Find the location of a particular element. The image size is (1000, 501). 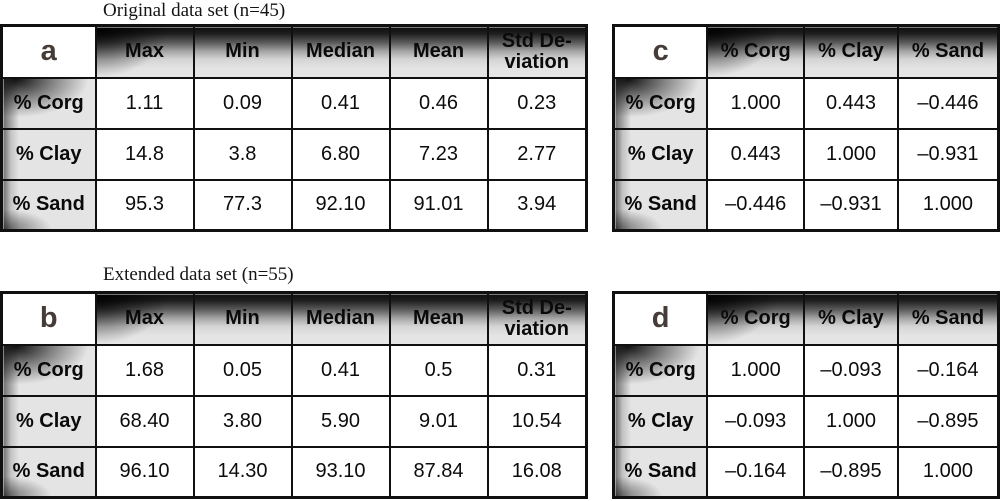

data-cell: 2.77 is located at coordinates (537, 154).